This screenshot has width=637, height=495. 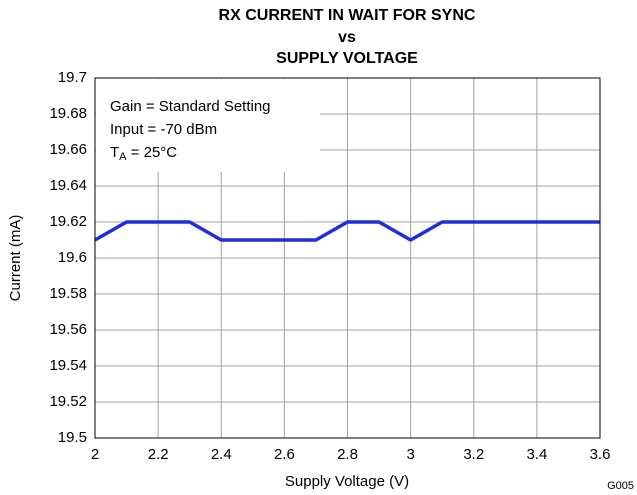 I want to click on title-line: RX CURRENT IN WAIT FOR SYNC, so click(x=347, y=15).